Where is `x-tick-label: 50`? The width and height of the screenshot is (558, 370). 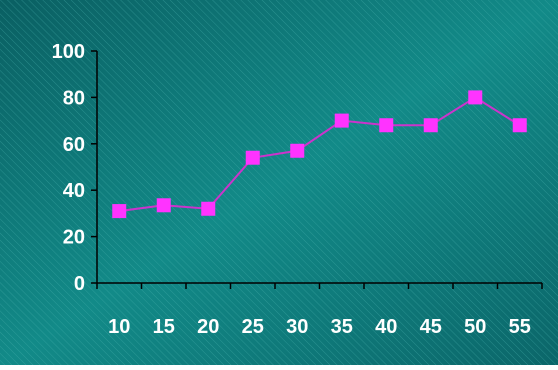
x-tick-label: 50 is located at coordinates (475, 327).